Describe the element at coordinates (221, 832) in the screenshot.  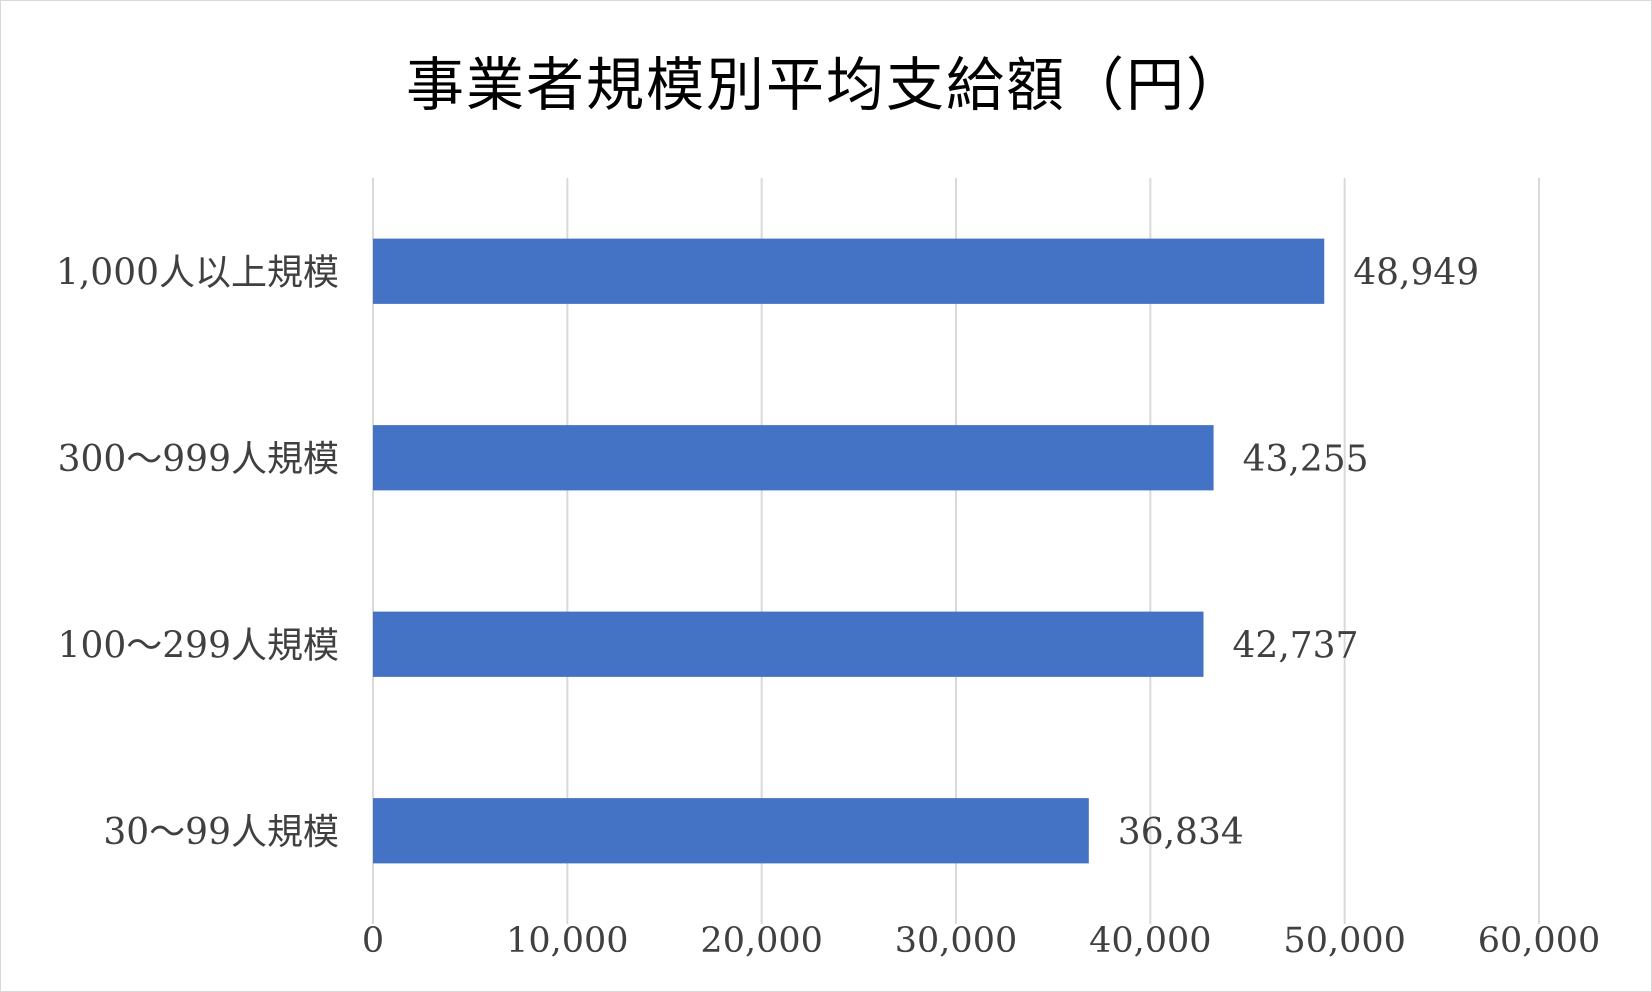
I see `category-label: 30～99人規模` at that location.